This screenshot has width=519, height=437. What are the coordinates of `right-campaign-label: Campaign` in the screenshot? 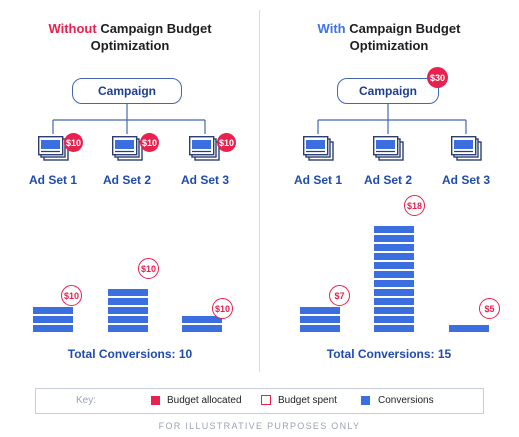 It's located at (387, 91).